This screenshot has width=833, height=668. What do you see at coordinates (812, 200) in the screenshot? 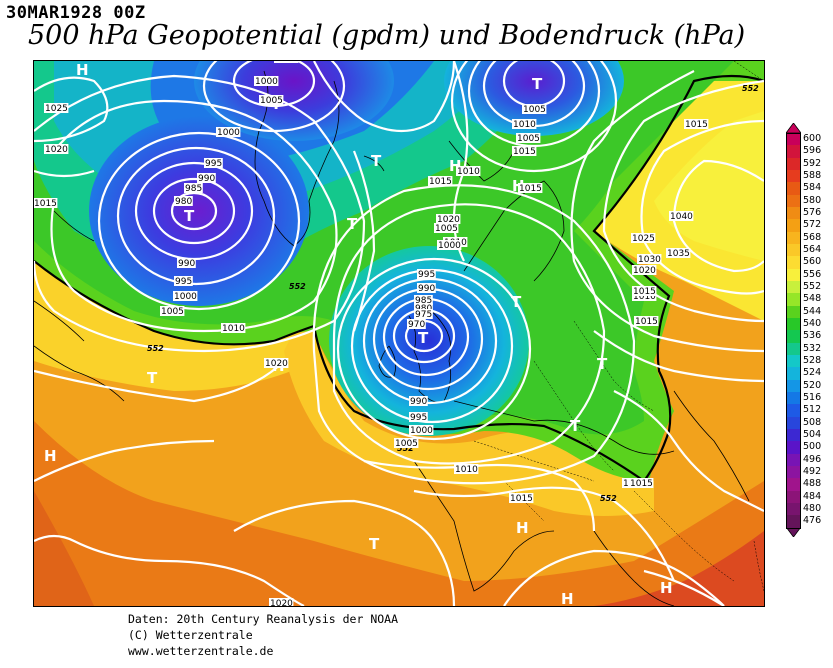
I see `legend-label: 580` at bounding box center [812, 200].